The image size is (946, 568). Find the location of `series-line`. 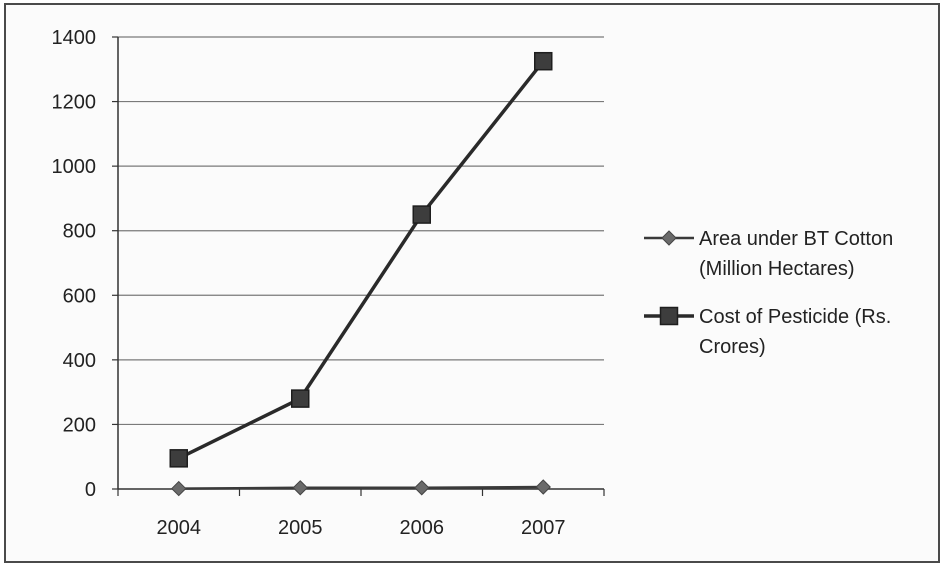

series-line is located at coordinates (361, 487).